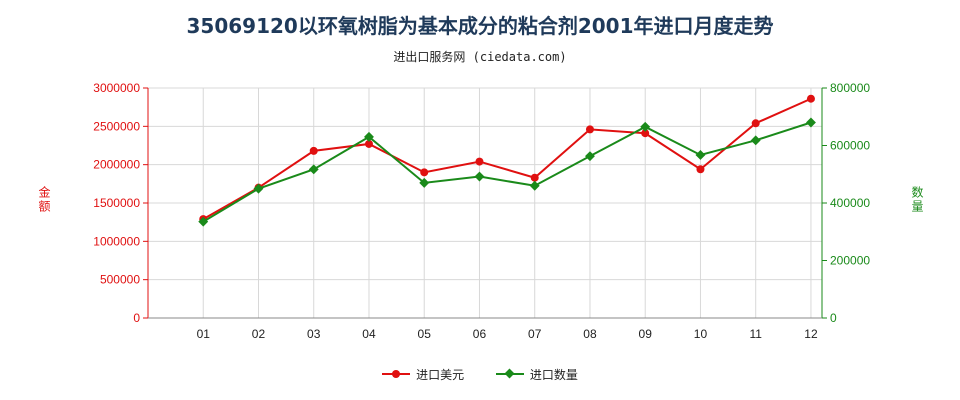 The width and height of the screenshot is (960, 400). I want to click on x-tick-label: 09, so click(646, 334).